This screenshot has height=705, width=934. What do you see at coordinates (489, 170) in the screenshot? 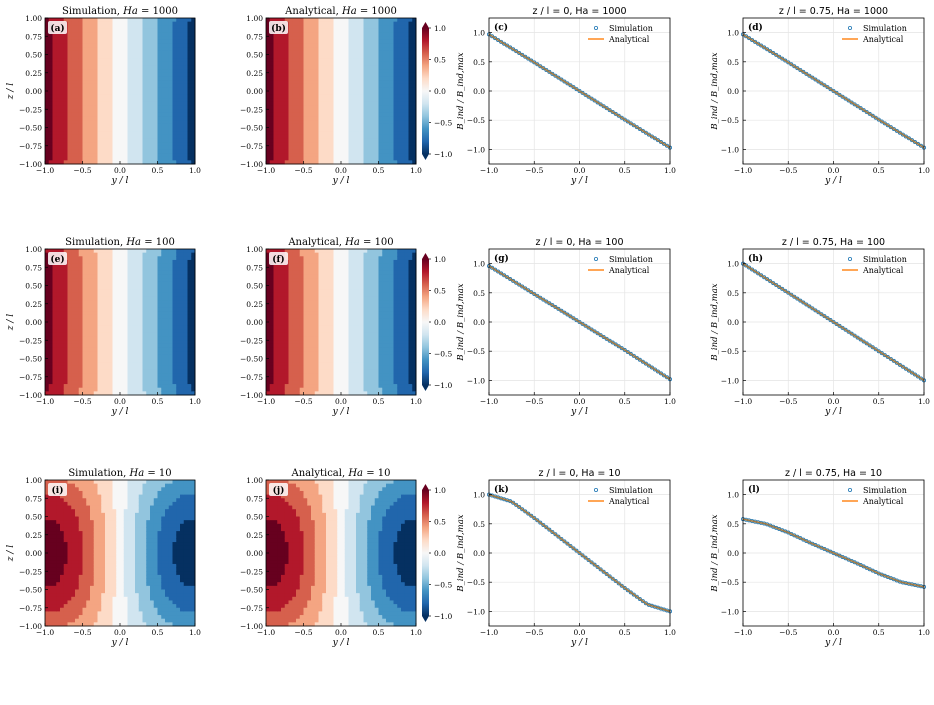
I see `x-tick-label: −1.0` at bounding box center [489, 170].